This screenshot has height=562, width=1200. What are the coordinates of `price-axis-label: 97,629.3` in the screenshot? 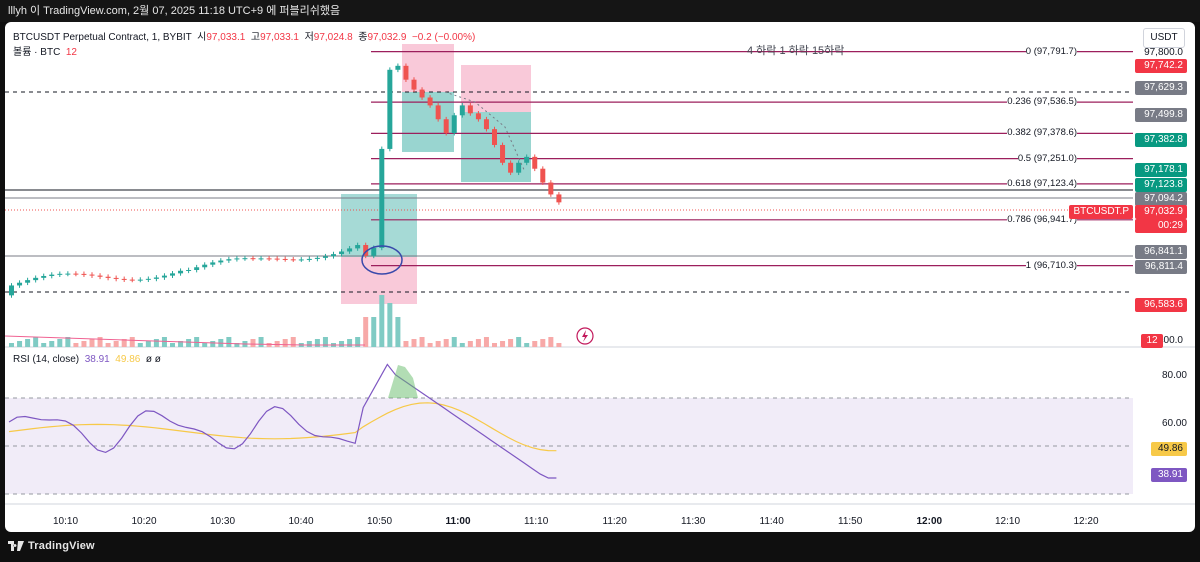 It's located at (1161, 88).